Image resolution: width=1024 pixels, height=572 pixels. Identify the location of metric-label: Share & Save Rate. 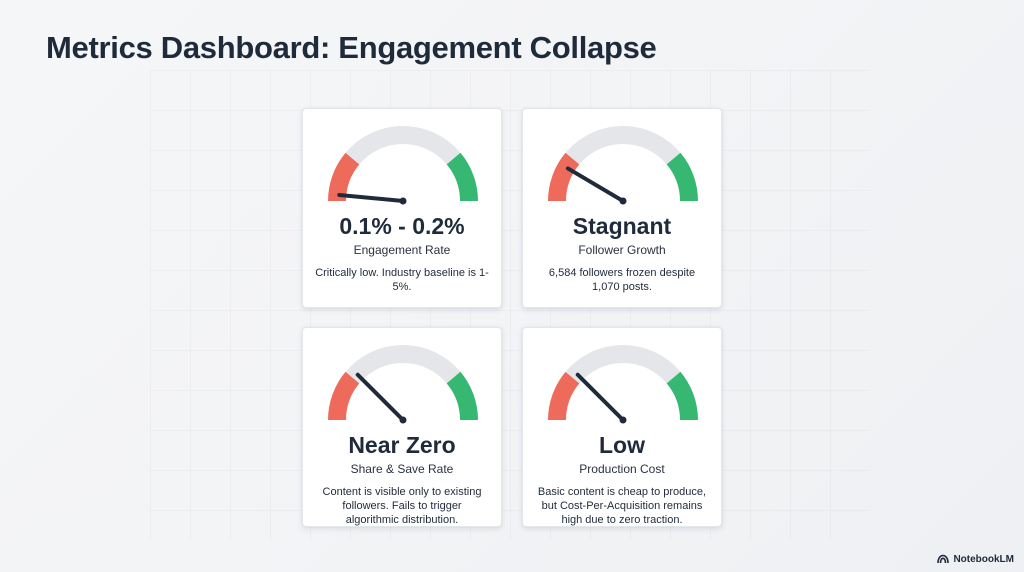
(402, 469).